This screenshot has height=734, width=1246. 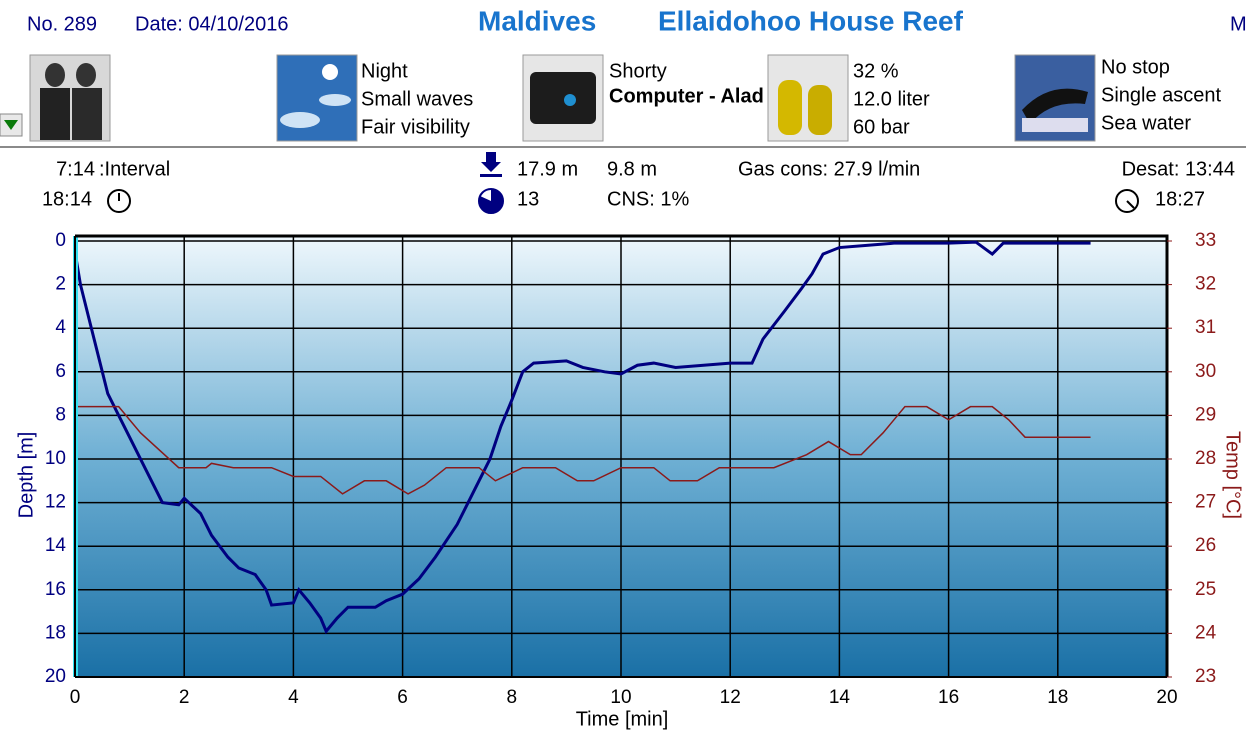 What do you see at coordinates (1205, 545) in the screenshot?
I see `y2-tick-label: 26` at bounding box center [1205, 545].